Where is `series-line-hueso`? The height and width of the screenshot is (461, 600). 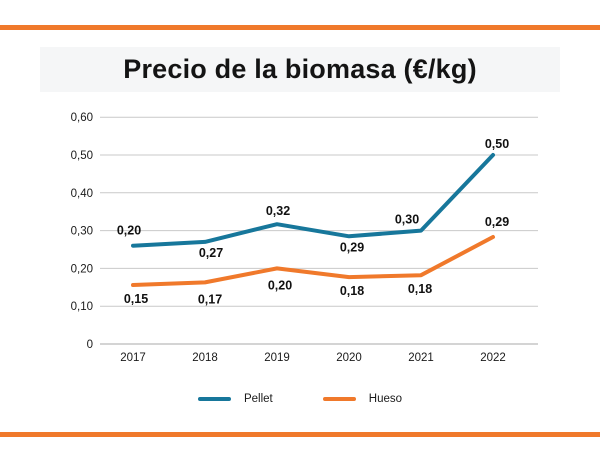 series-line-hueso is located at coordinates (313, 261).